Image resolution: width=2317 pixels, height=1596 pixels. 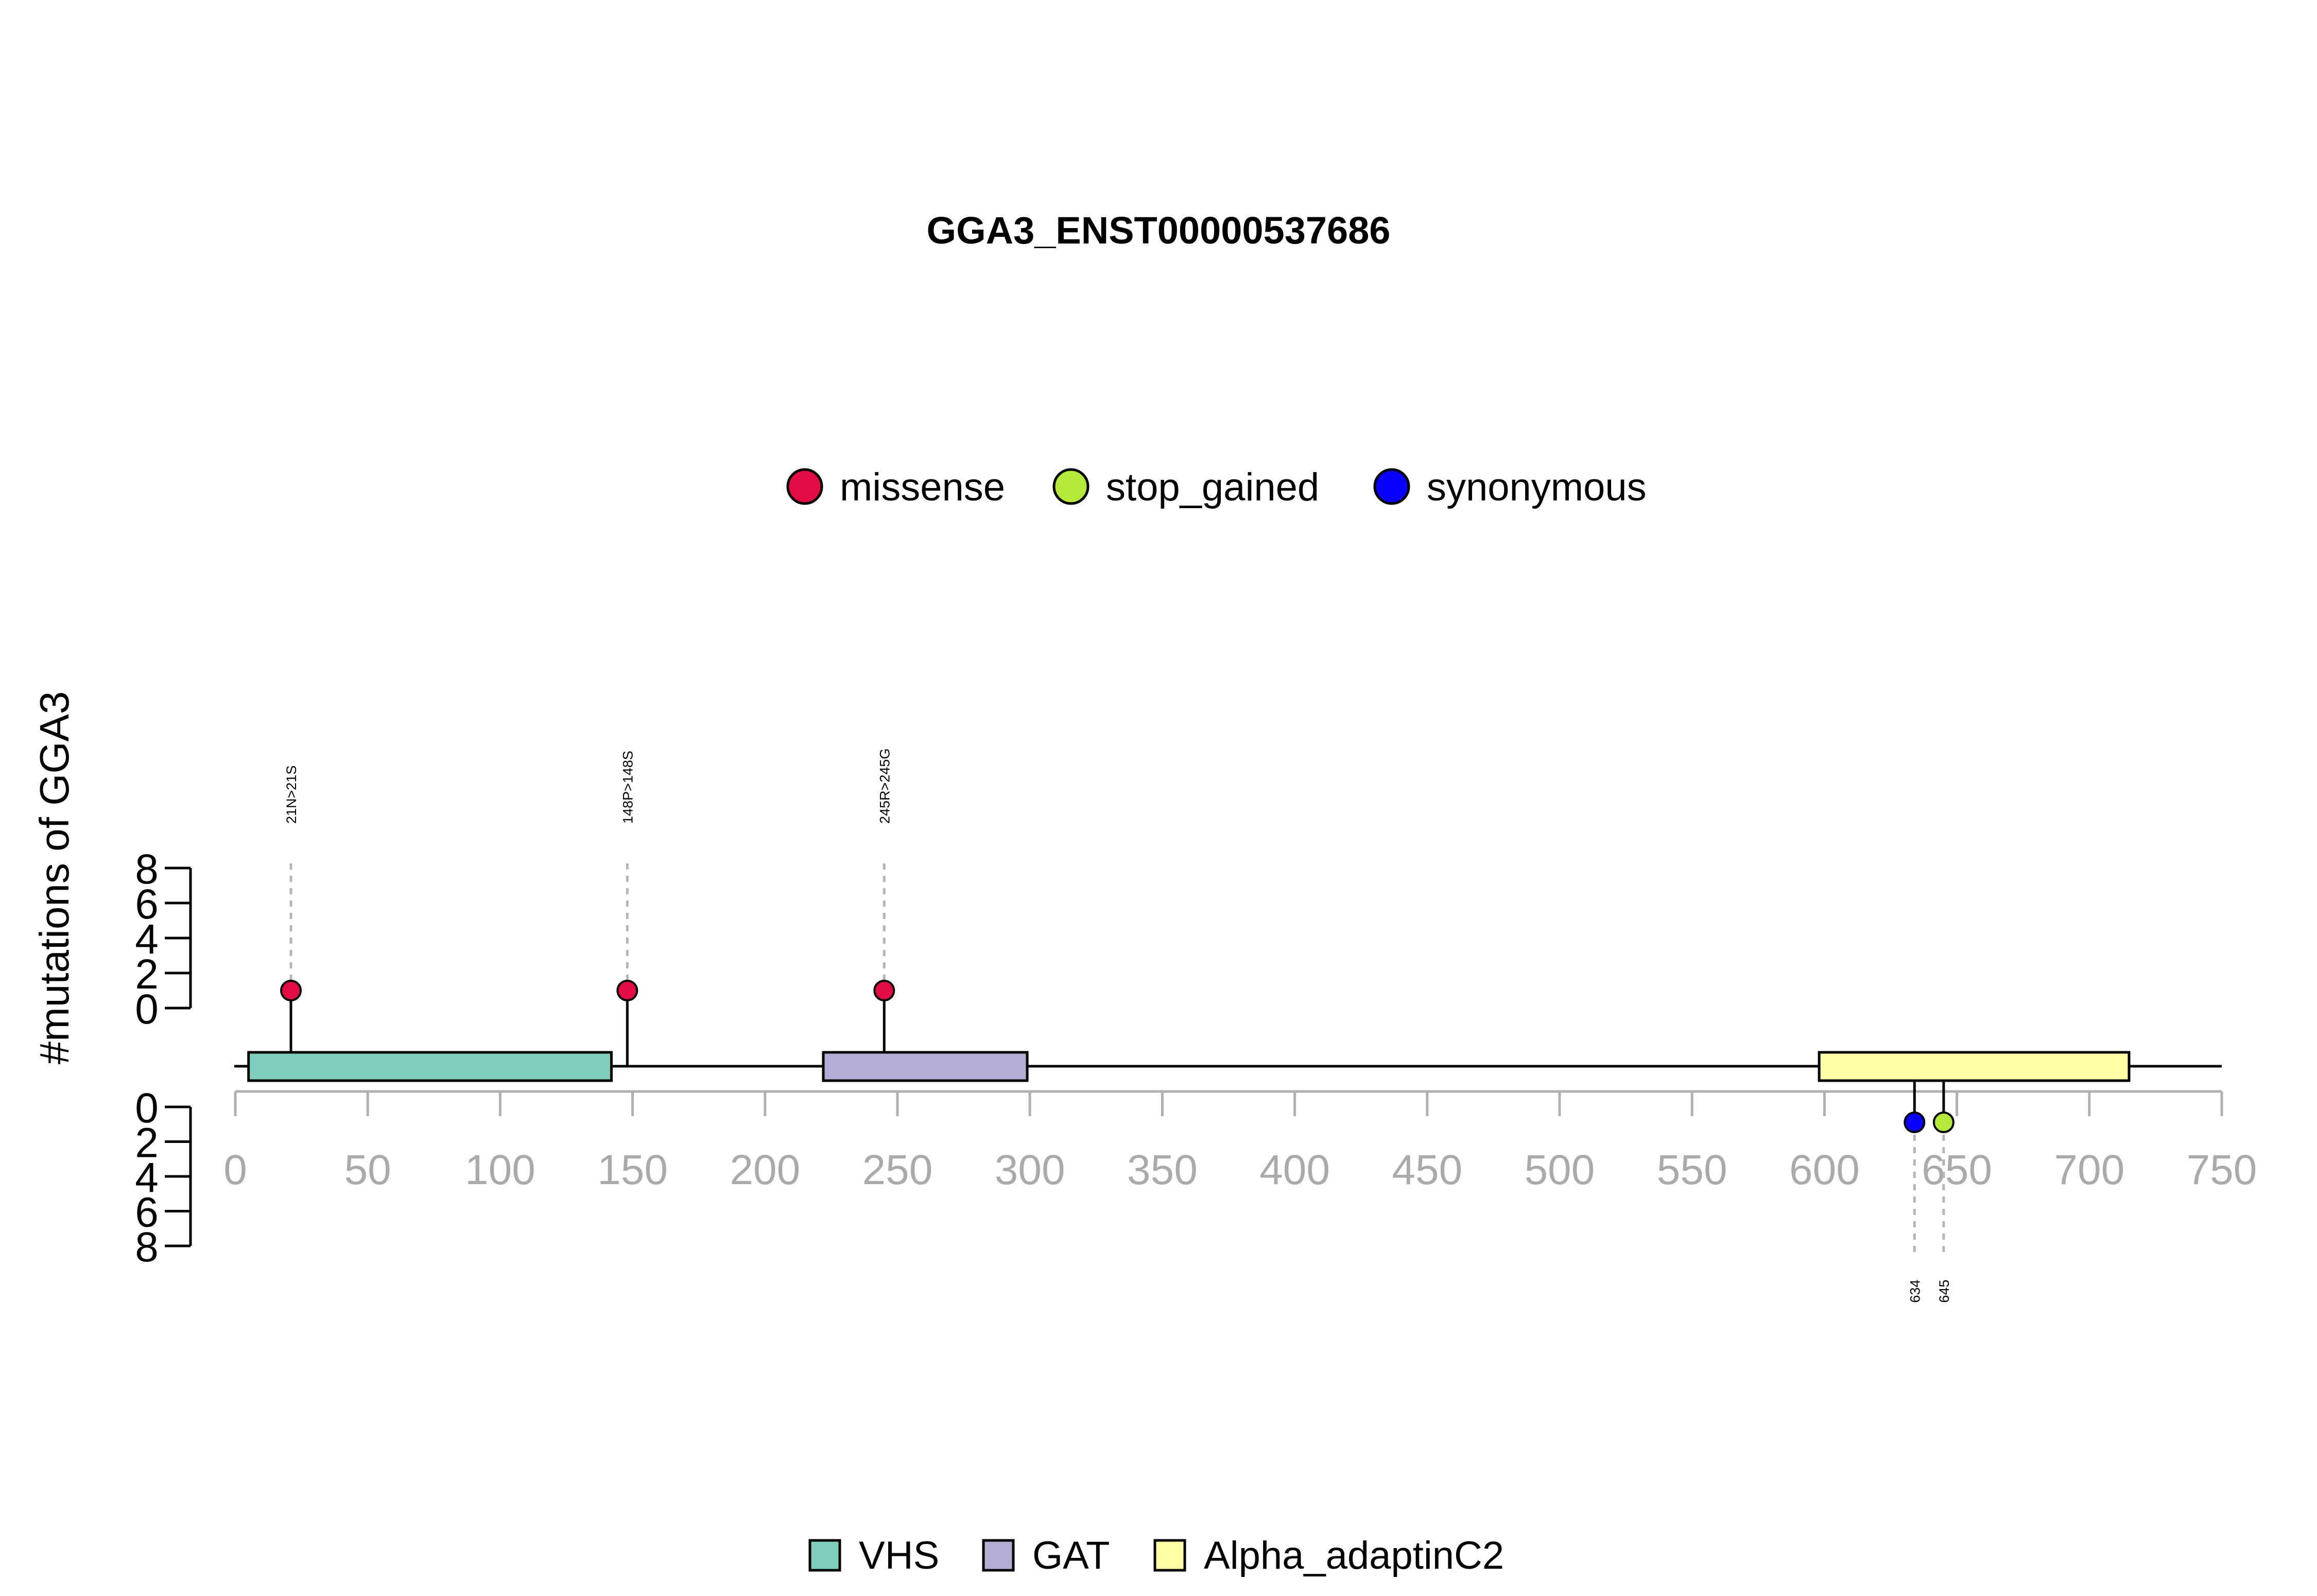 What do you see at coordinates (147, 1212) in the screenshot?
I see `lower-y-tick-label: 6` at bounding box center [147, 1212].